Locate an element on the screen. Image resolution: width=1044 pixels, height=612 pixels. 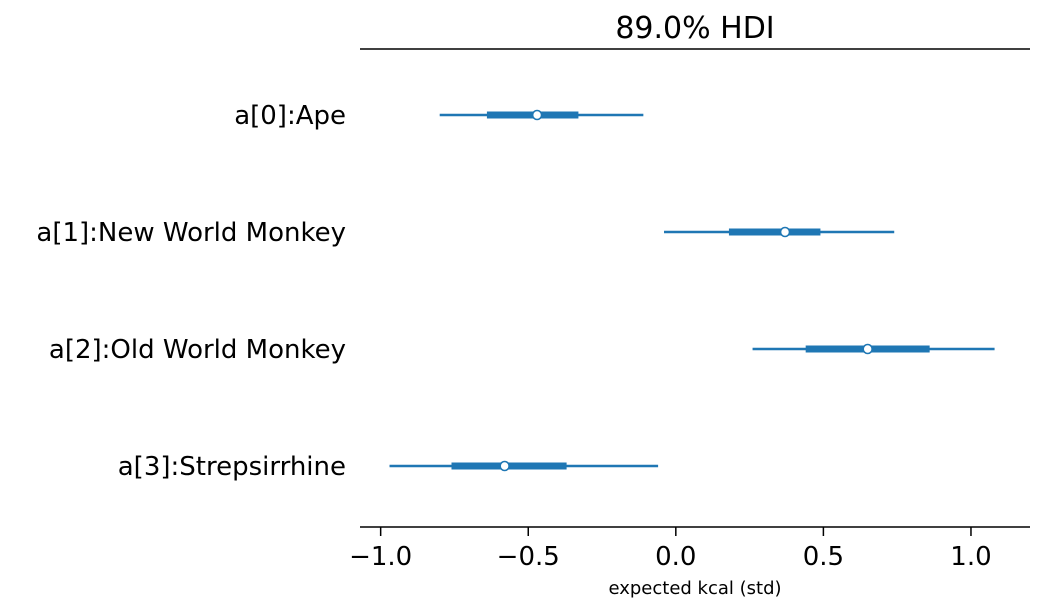
category-label: a[3]:Strepsirrhine is located at coordinates (232, 467).